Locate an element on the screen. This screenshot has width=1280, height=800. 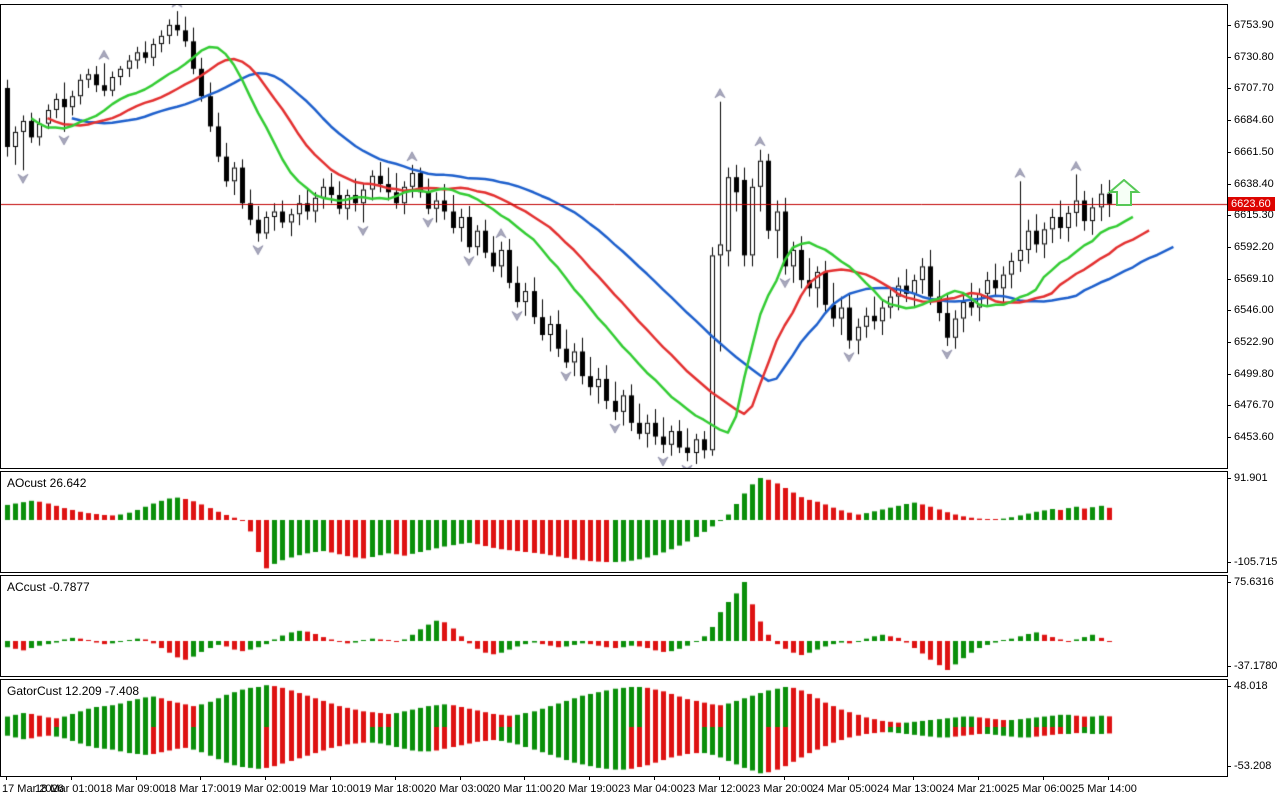
time-tick-label: 23 Mar 20:00 is located at coordinates (780, 789).